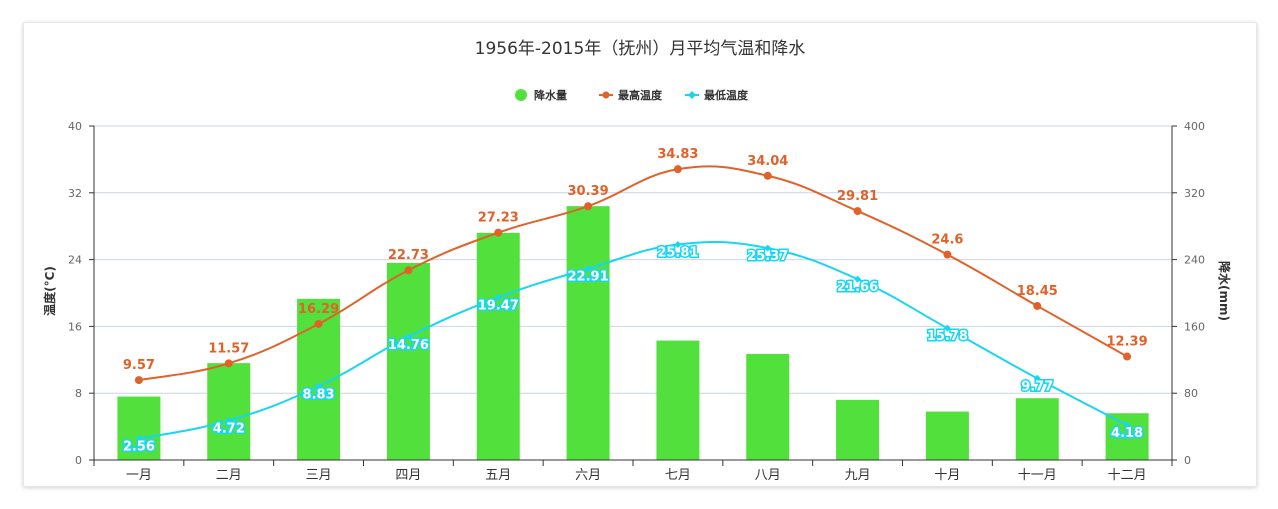  I want to click on y-right-tick-label: 240, so click(1194, 260).